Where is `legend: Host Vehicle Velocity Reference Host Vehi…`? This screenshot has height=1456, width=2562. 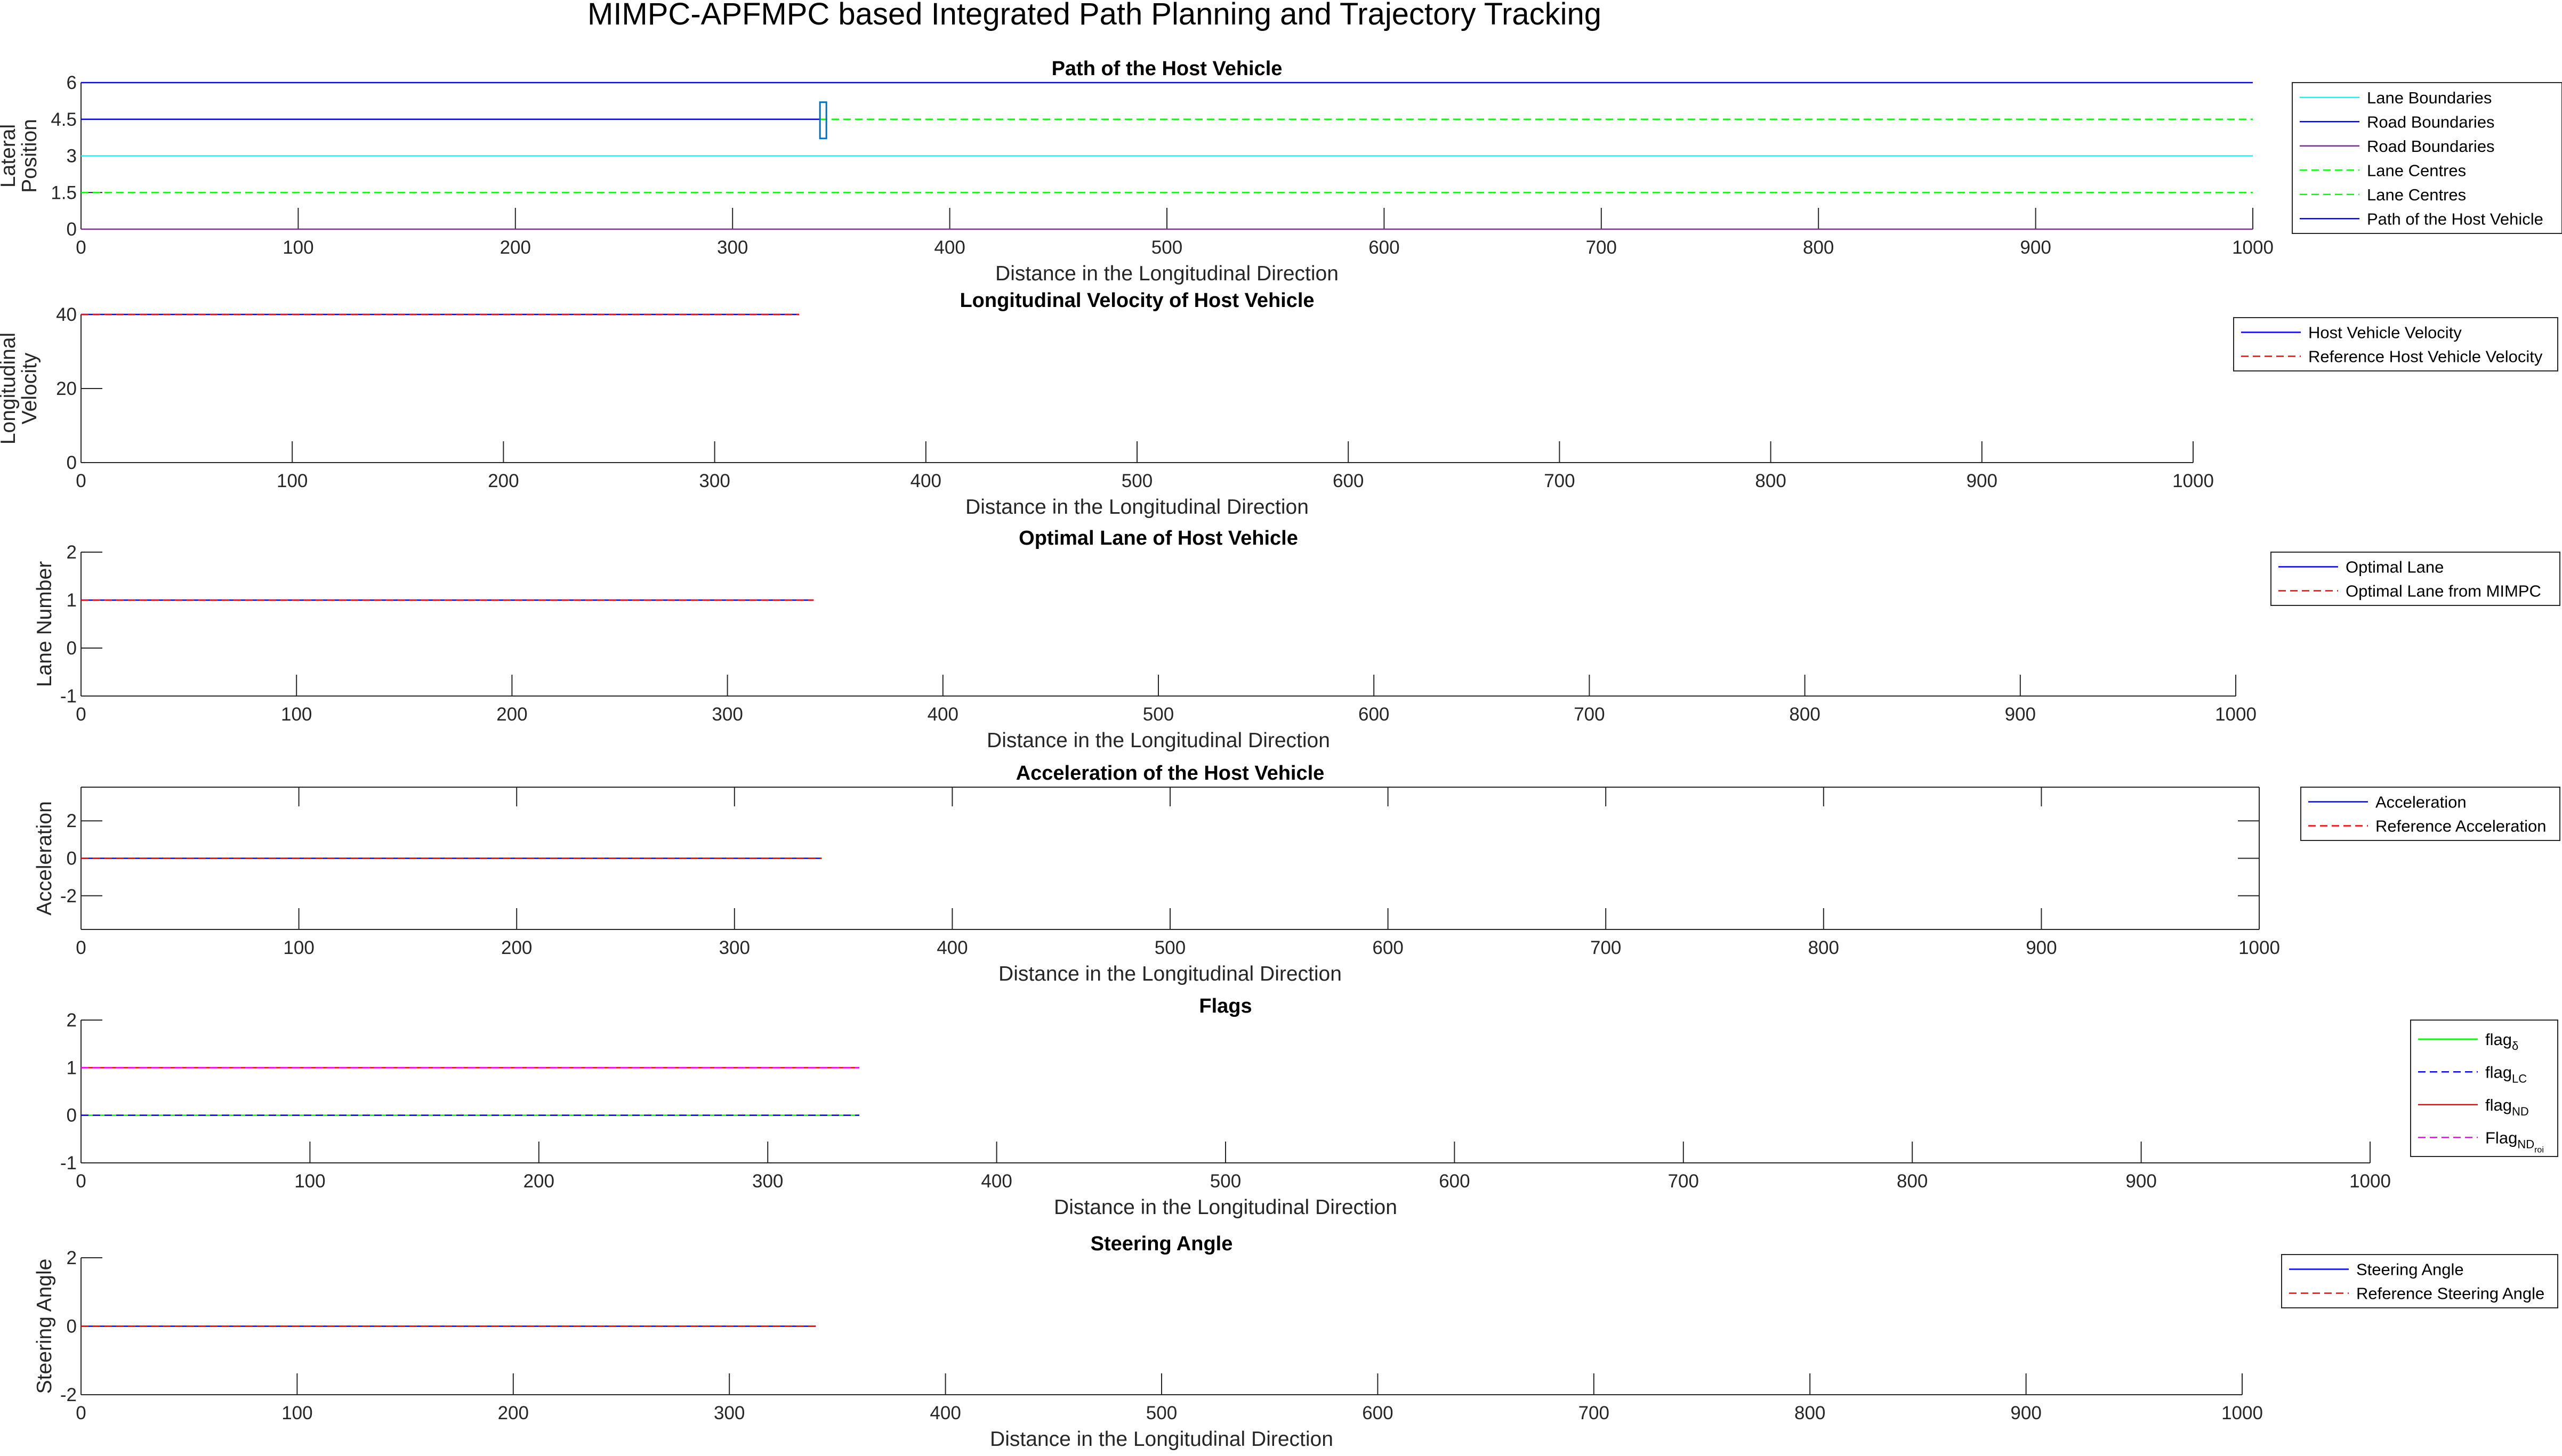 legend: Host Vehicle Velocity Reference Host Vehi… is located at coordinates (2395, 344).